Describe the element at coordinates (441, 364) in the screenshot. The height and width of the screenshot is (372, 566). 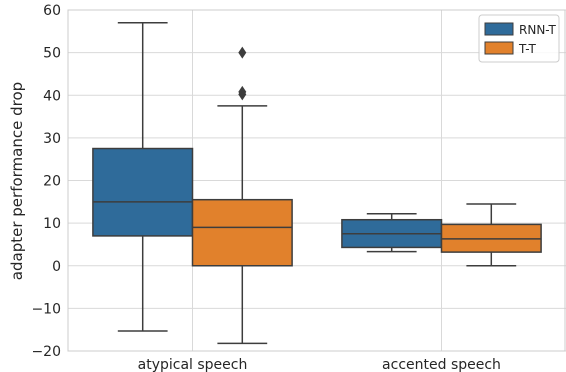
I see `x-tick-label: accented speech` at that location.